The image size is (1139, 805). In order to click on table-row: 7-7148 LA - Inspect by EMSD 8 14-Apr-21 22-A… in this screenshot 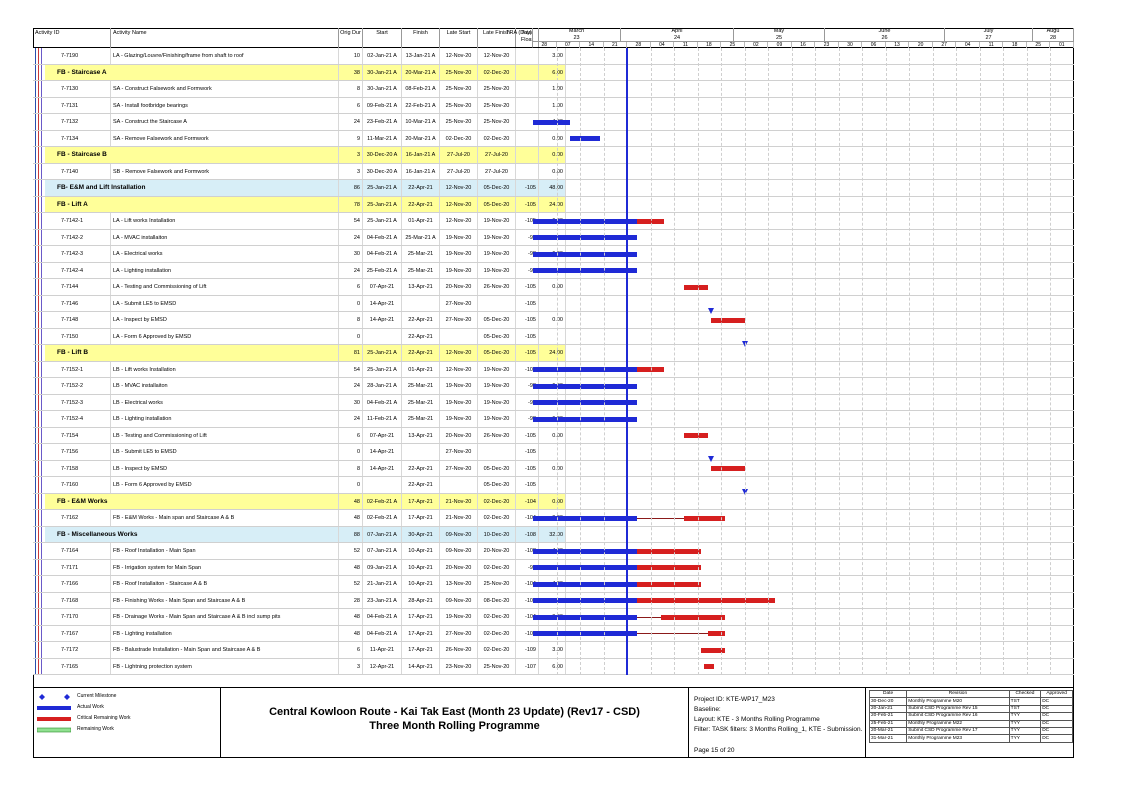, I will do `click(553, 320)`.